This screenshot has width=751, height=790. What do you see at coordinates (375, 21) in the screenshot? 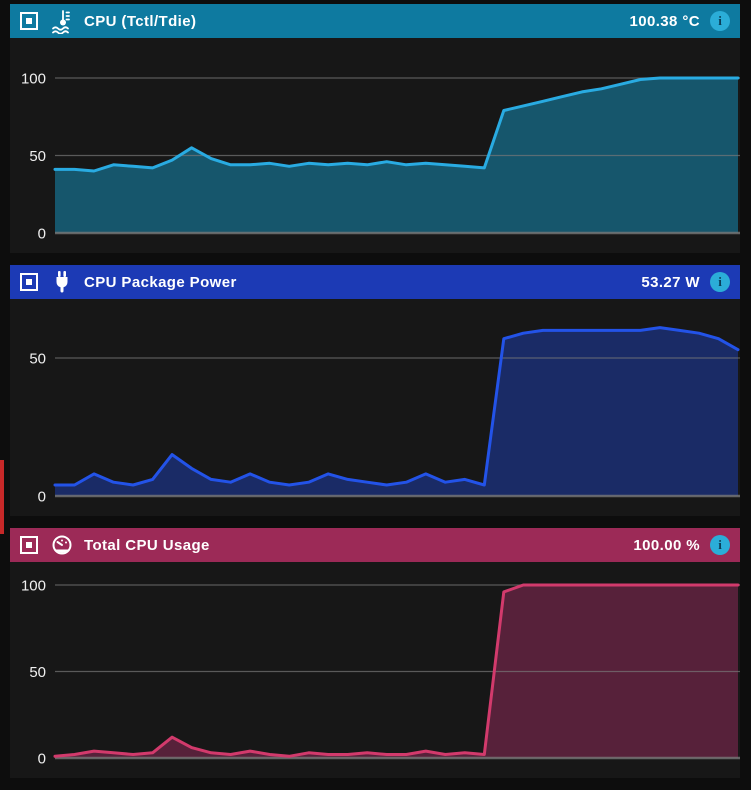
I see `panel-header-cpu-temperature: CPU (Tctl/Tdie) 100.38 °C i` at bounding box center [375, 21].